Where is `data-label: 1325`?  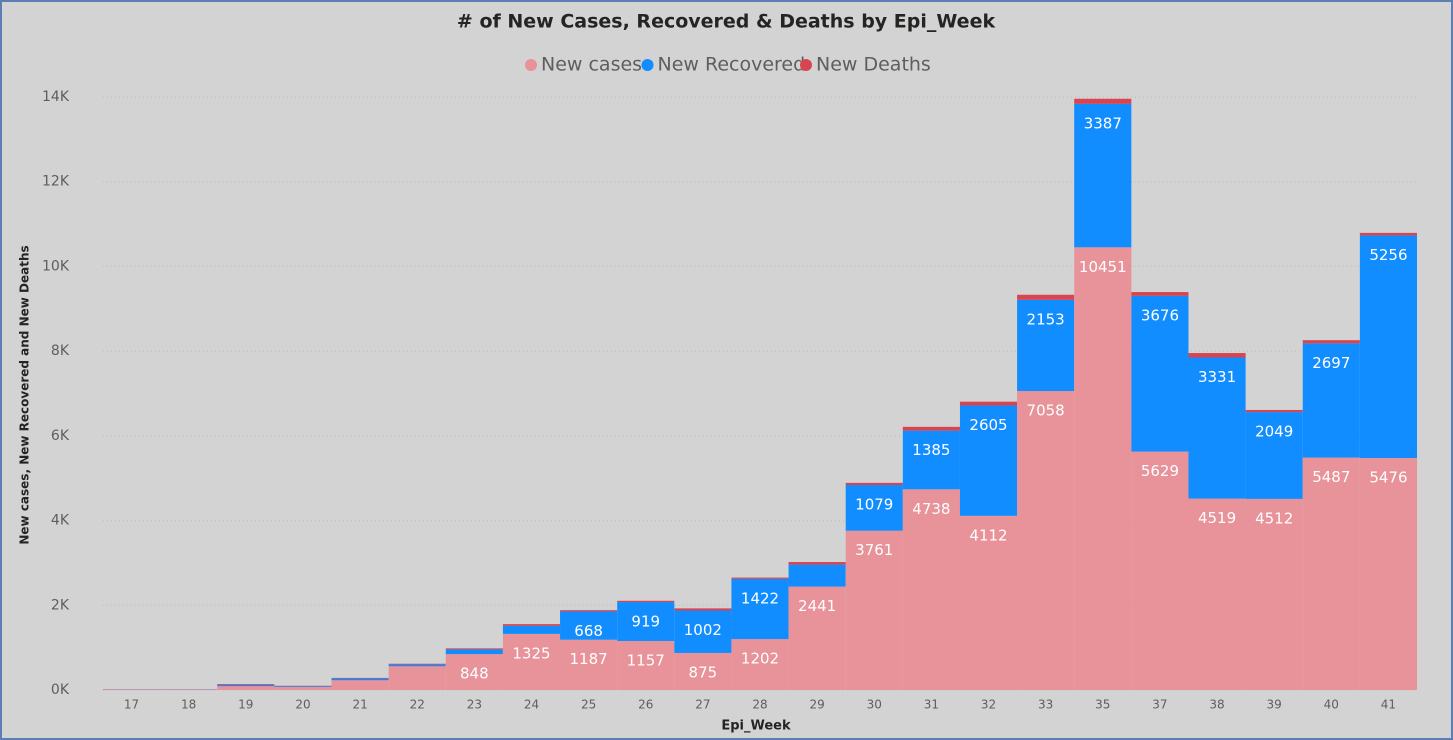
data-label: 1325 is located at coordinates (531, 653).